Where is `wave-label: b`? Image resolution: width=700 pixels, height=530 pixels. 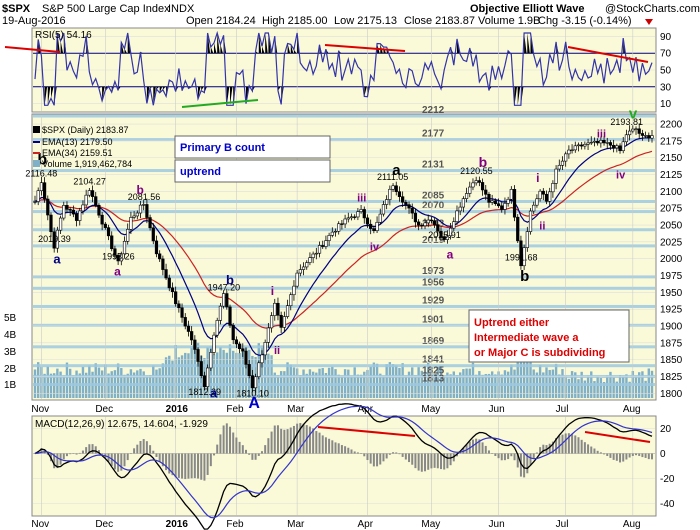 wave-label: b is located at coordinates (42, 159).